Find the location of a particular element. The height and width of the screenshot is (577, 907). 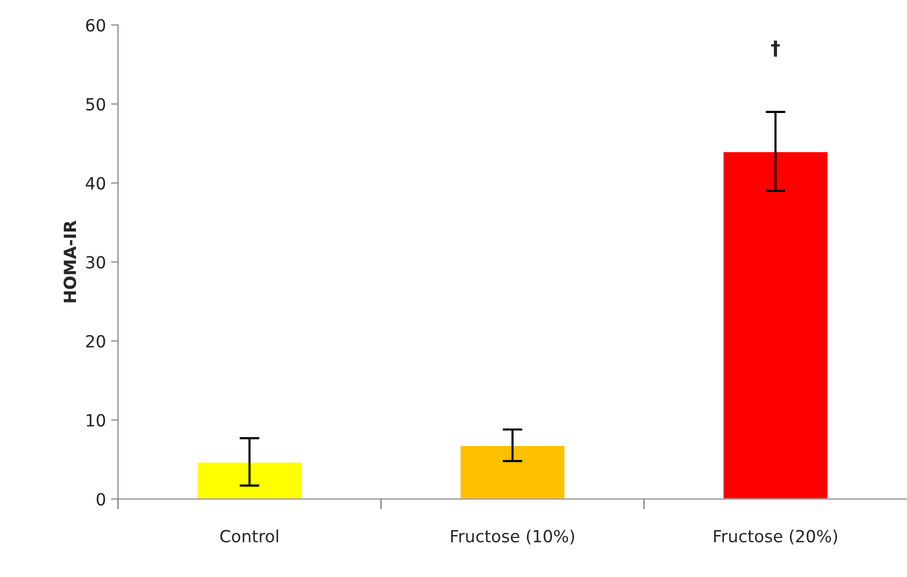

annotation: † is located at coordinates (775, 48).